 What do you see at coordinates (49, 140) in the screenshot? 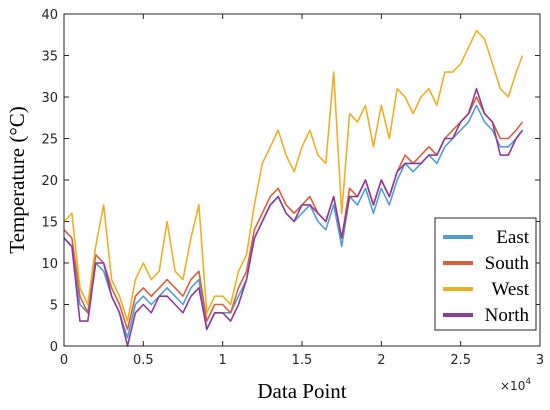
I see `y-tick-label: 25` at bounding box center [49, 140].